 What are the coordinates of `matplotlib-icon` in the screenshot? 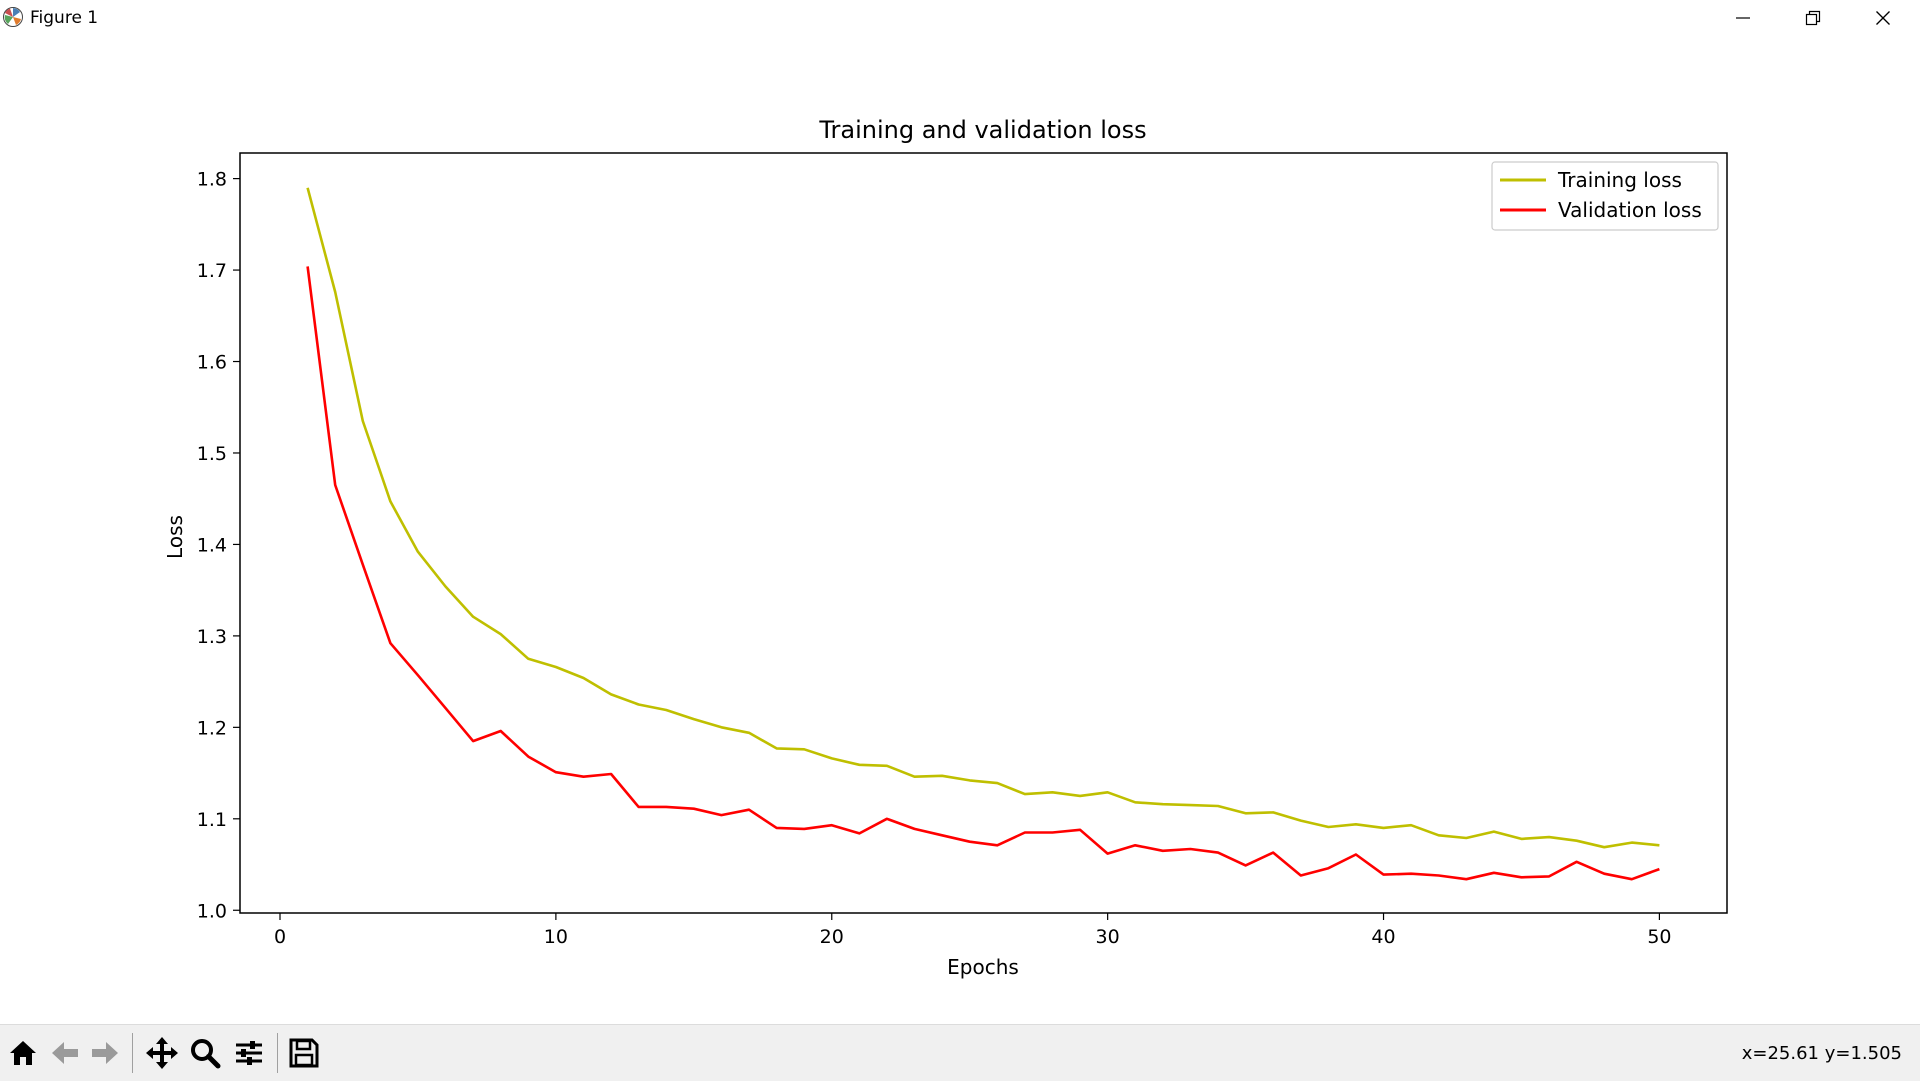 It's located at (13, 17).